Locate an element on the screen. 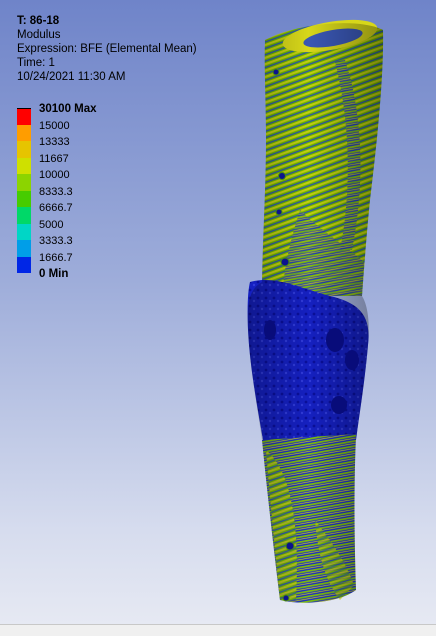 This screenshot has width=436, height=636. legend-label: 0 Min is located at coordinates (54, 274).